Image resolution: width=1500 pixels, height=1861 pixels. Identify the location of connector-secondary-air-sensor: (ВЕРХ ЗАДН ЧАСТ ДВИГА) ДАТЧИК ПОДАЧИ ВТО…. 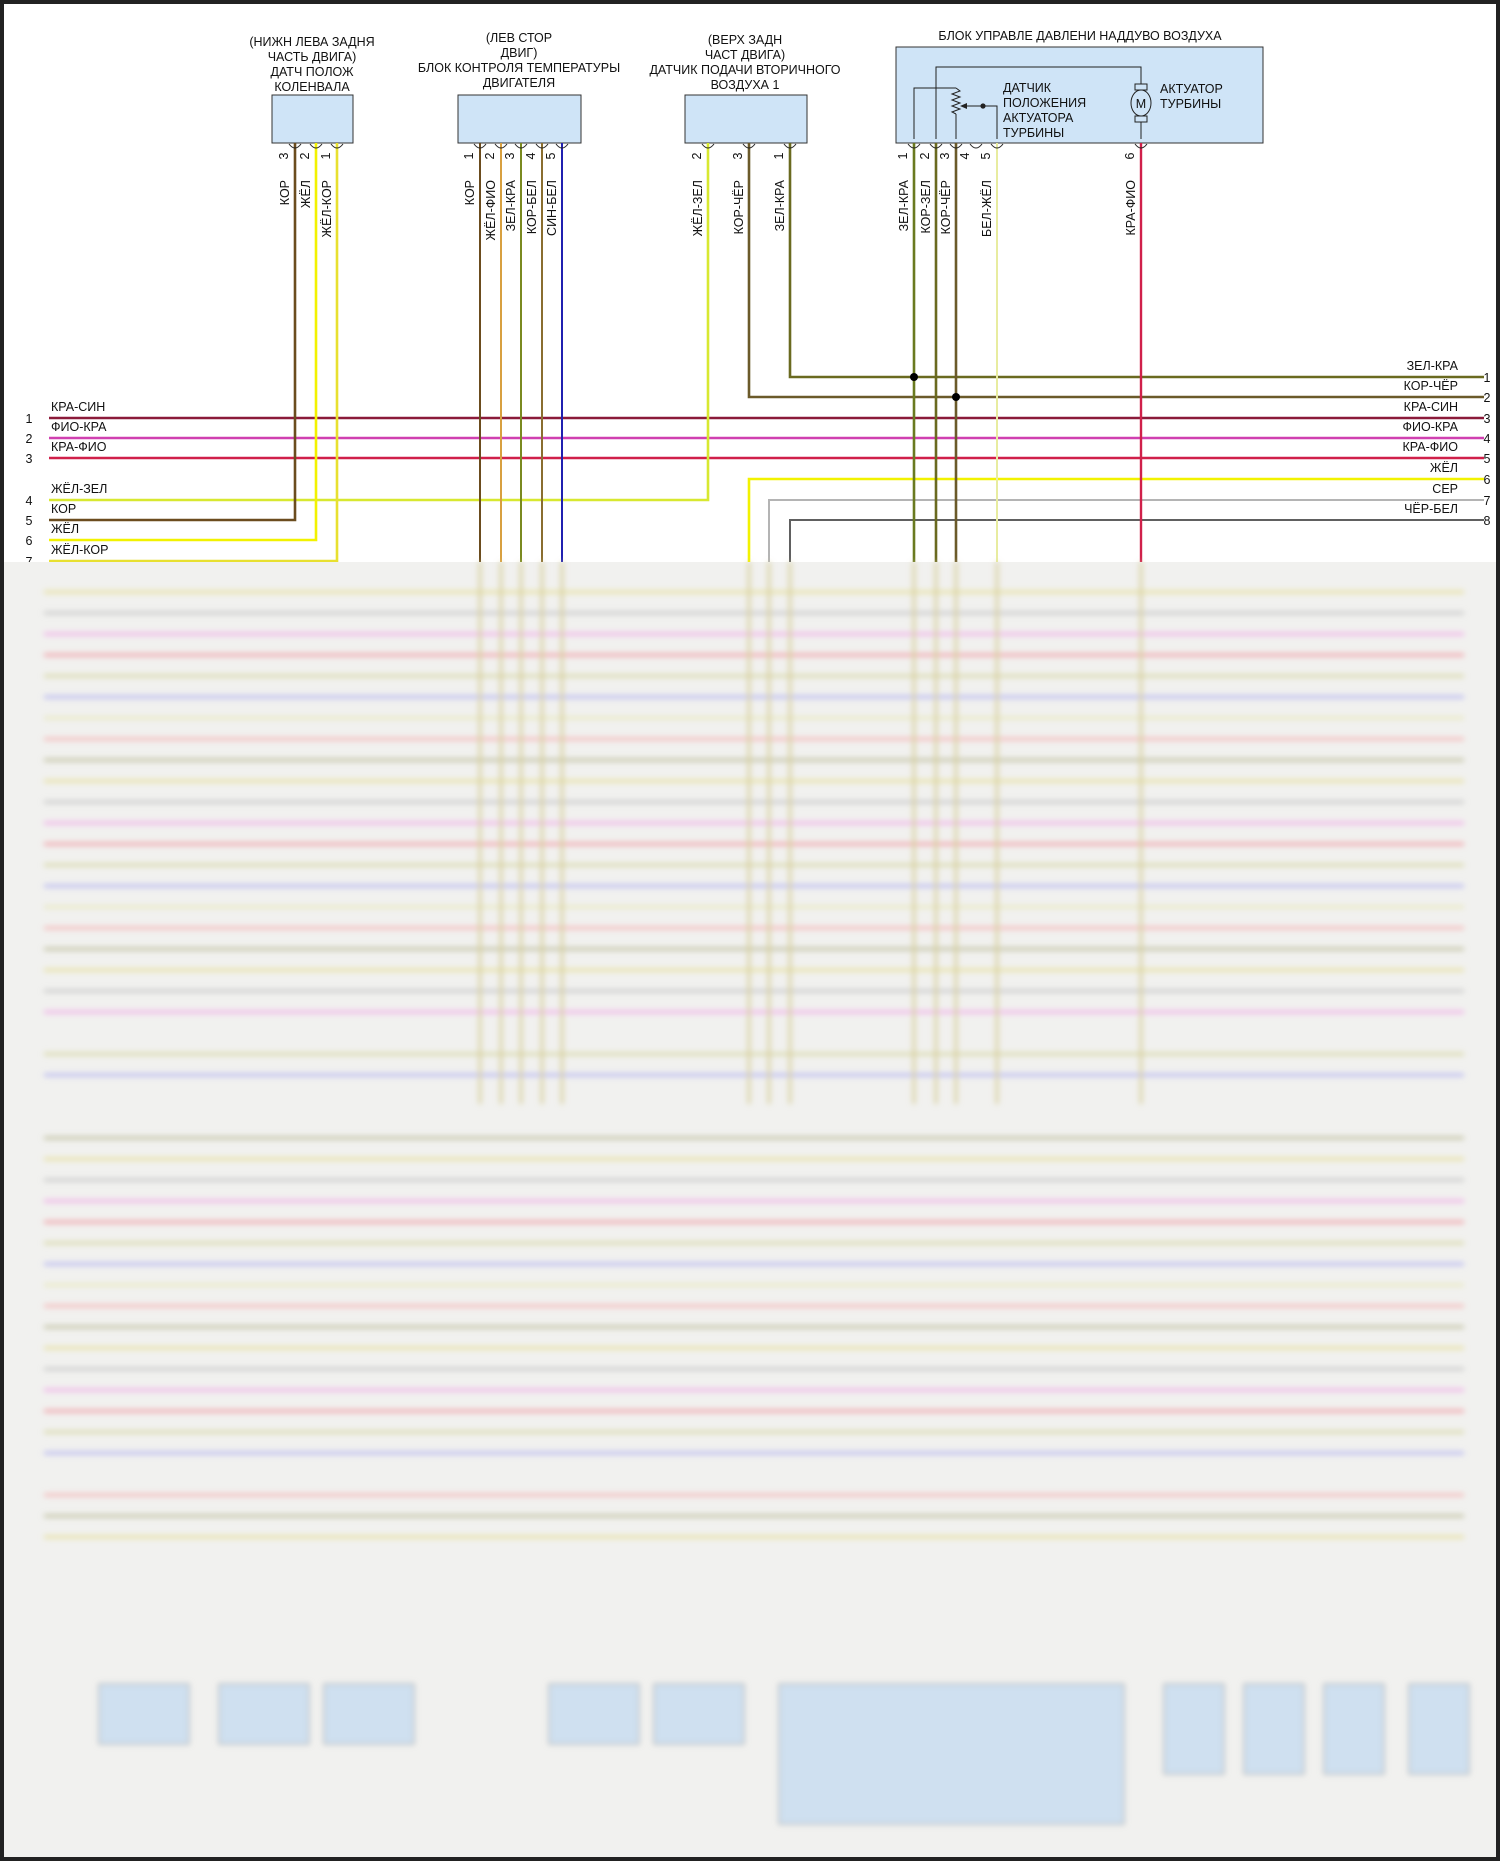
(745, 88).